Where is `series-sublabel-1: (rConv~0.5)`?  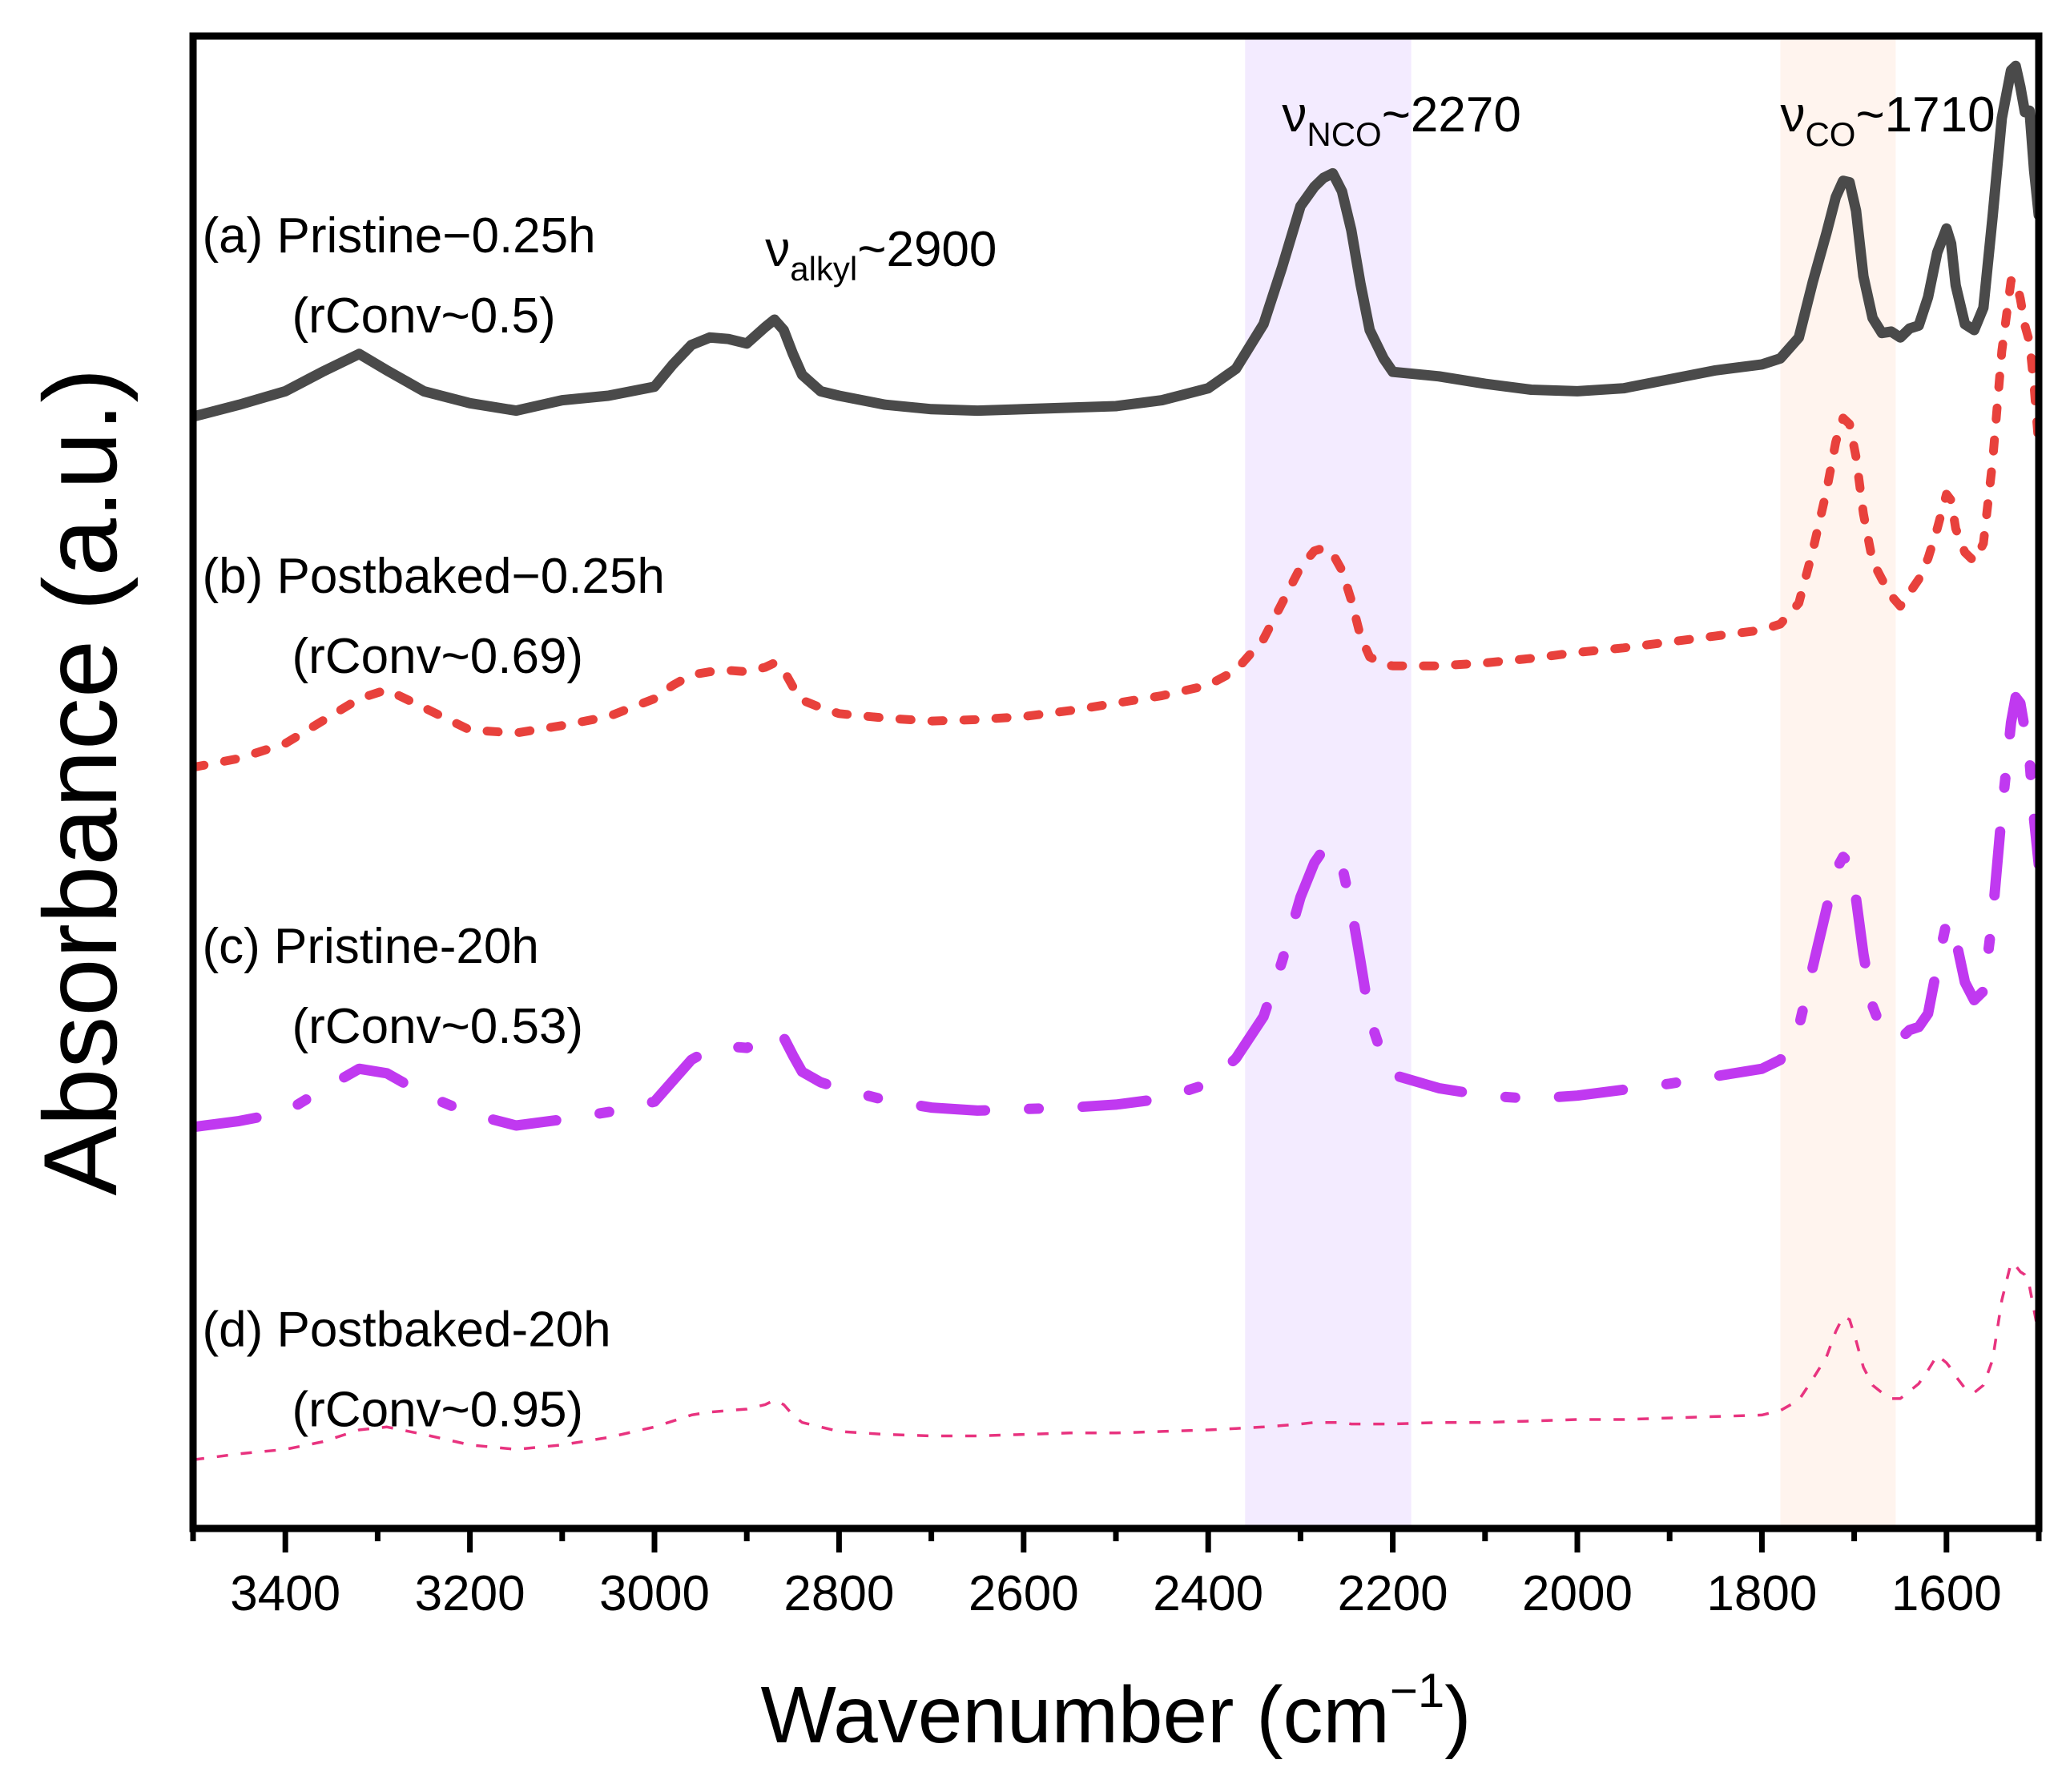
series-sublabel-1: (rConv~0.5) is located at coordinates (424, 316).